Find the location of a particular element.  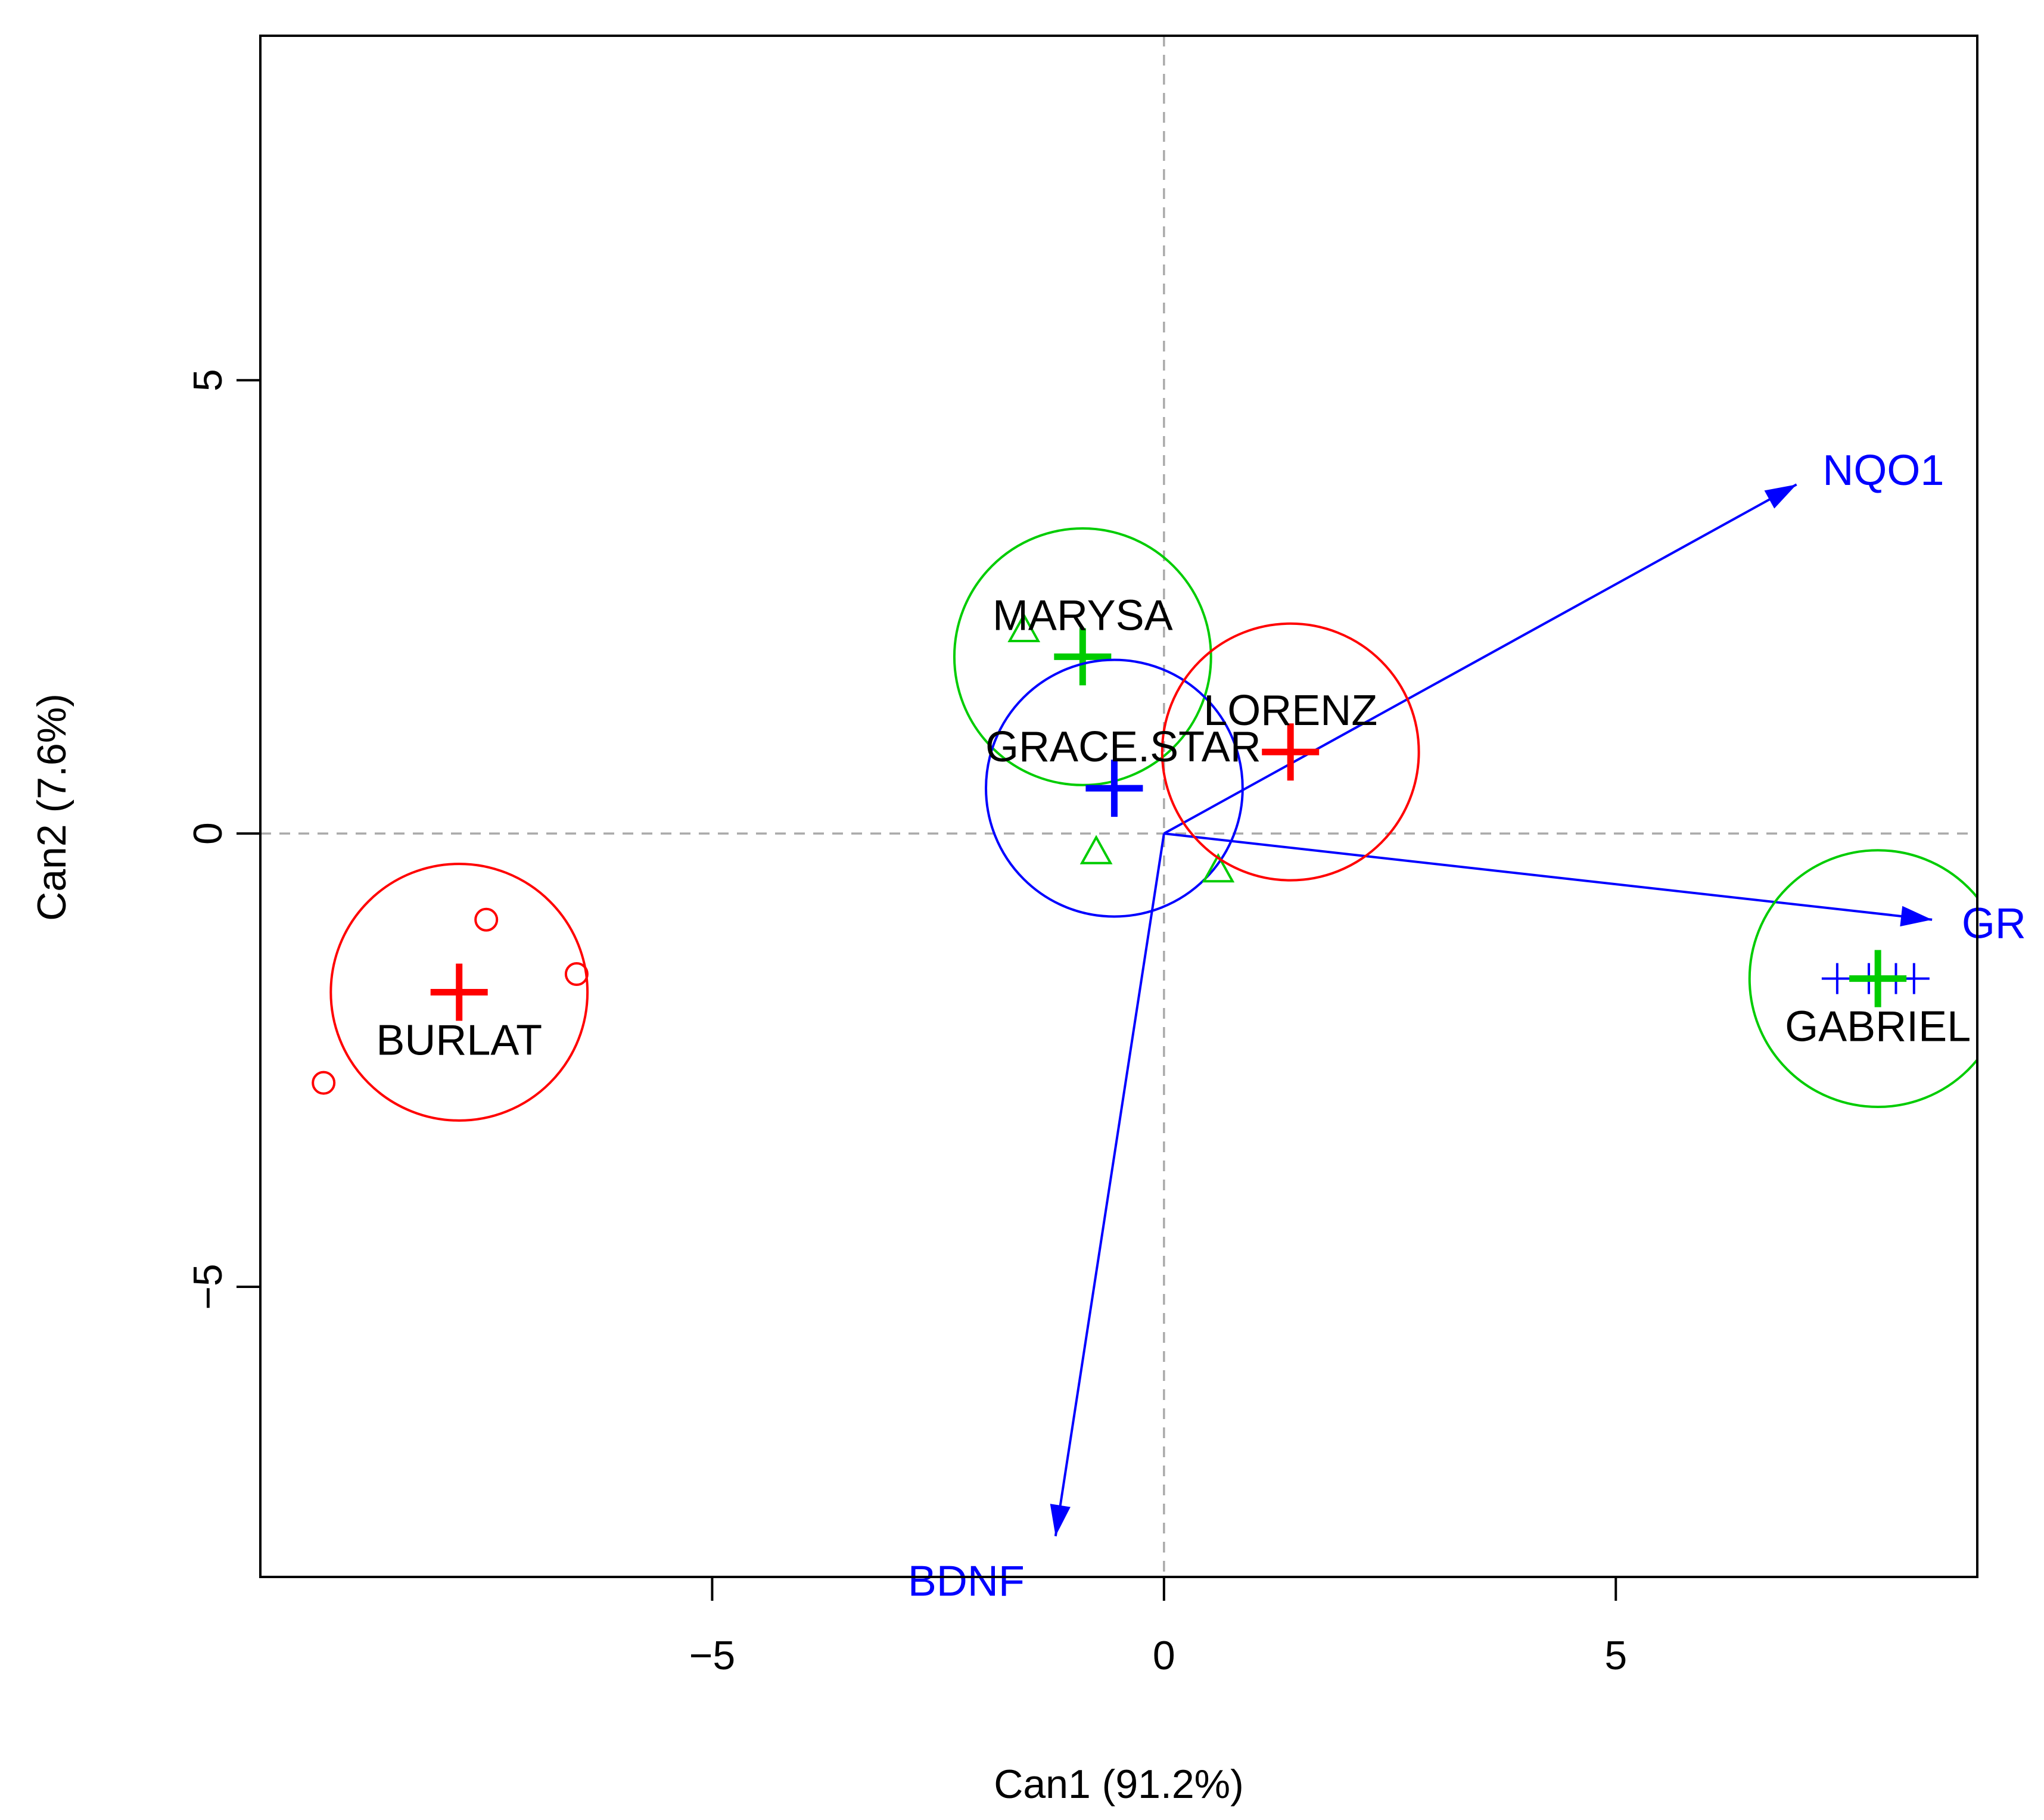

group-circle-burlat is located at coordinates (459, 992).